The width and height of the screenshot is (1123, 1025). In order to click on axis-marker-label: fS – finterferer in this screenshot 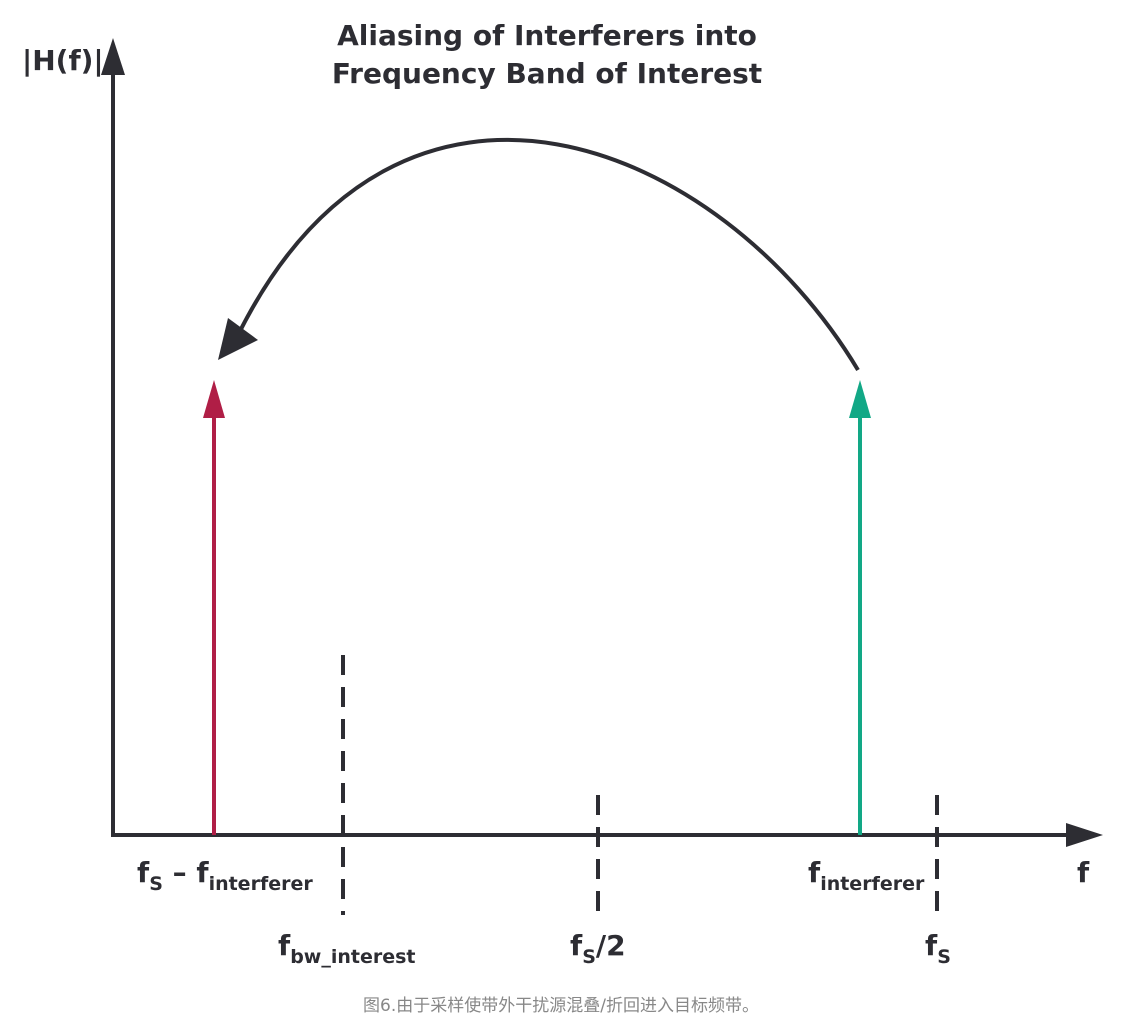, I will do `click(225, 875)`.